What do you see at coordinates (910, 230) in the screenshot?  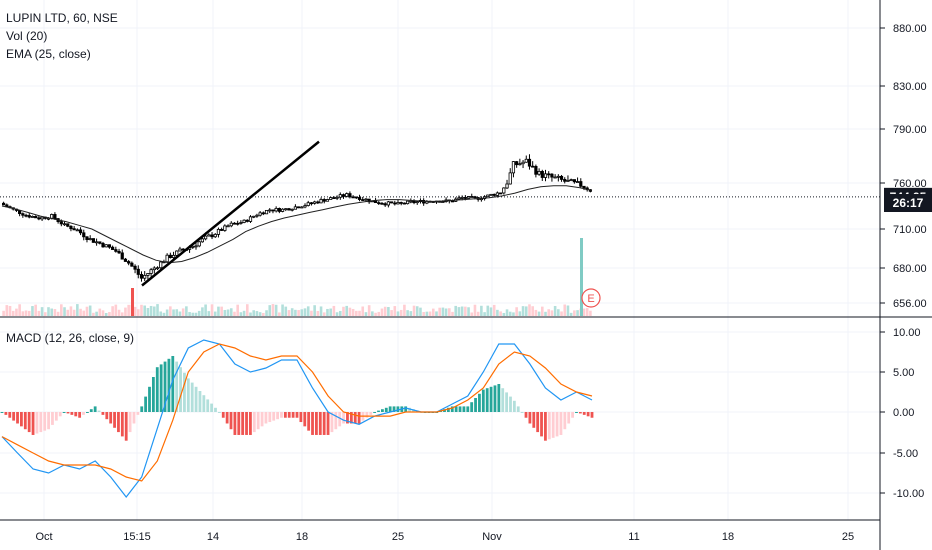 I see `price-tick-label: 710.00` at bounding box center [910, 230].